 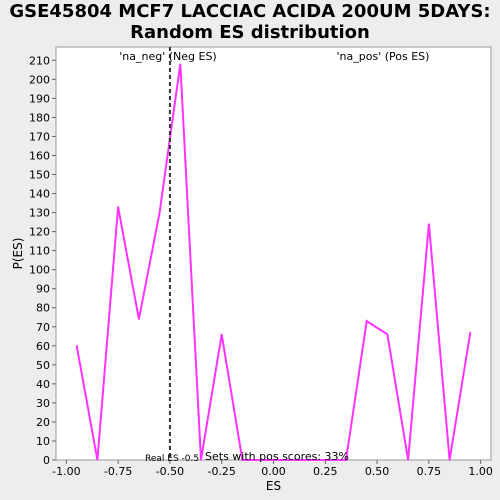 What do you see at coordinates (39, 136) in the screenshot?
I see `y-tick-label: 170` at bounding box center [39, 136].